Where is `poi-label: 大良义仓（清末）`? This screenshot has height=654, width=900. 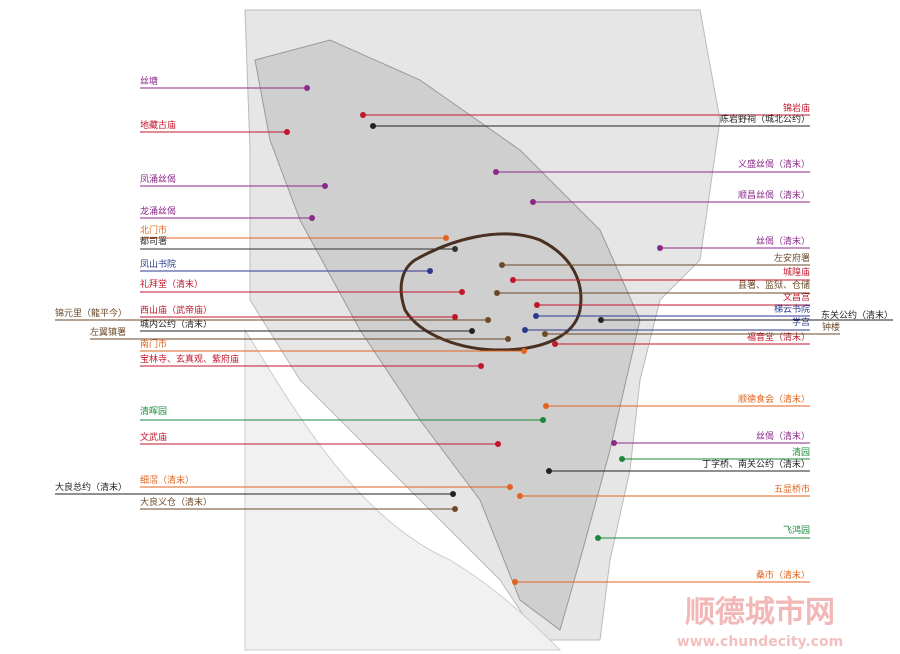
poi-label: 大良义仓（清末） is located at coordinates (176, 502).